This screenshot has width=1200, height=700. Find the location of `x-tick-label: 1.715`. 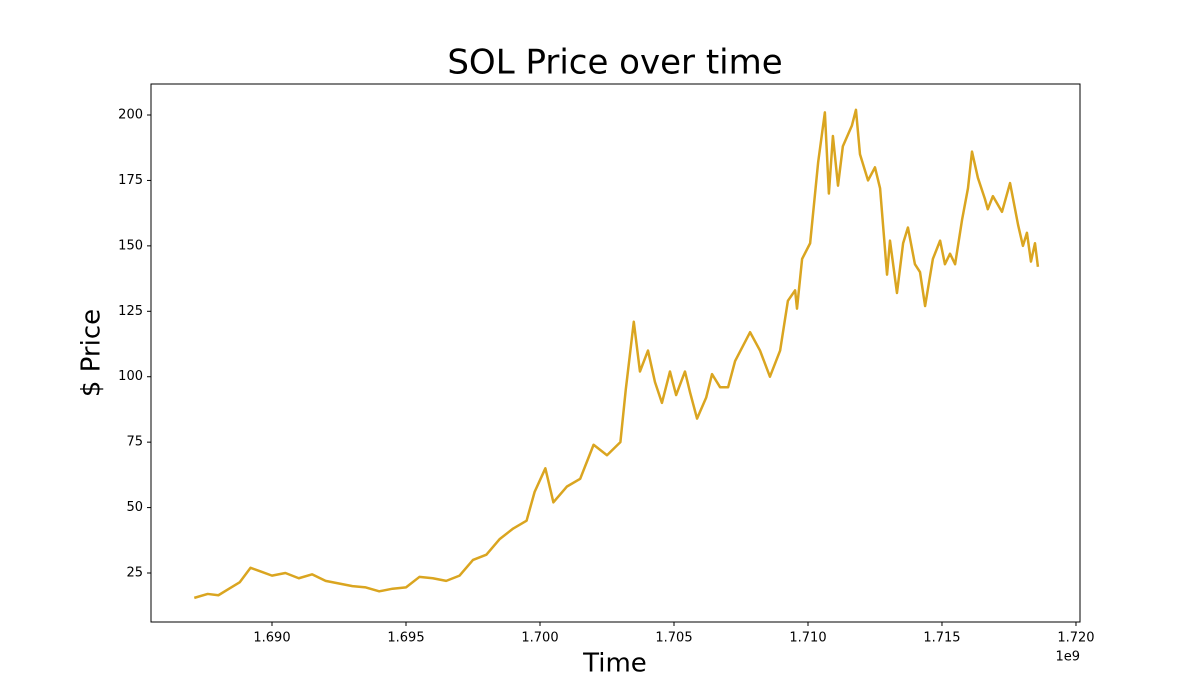

x-tick-label: 1.715 is located at coordinates (941, 638).